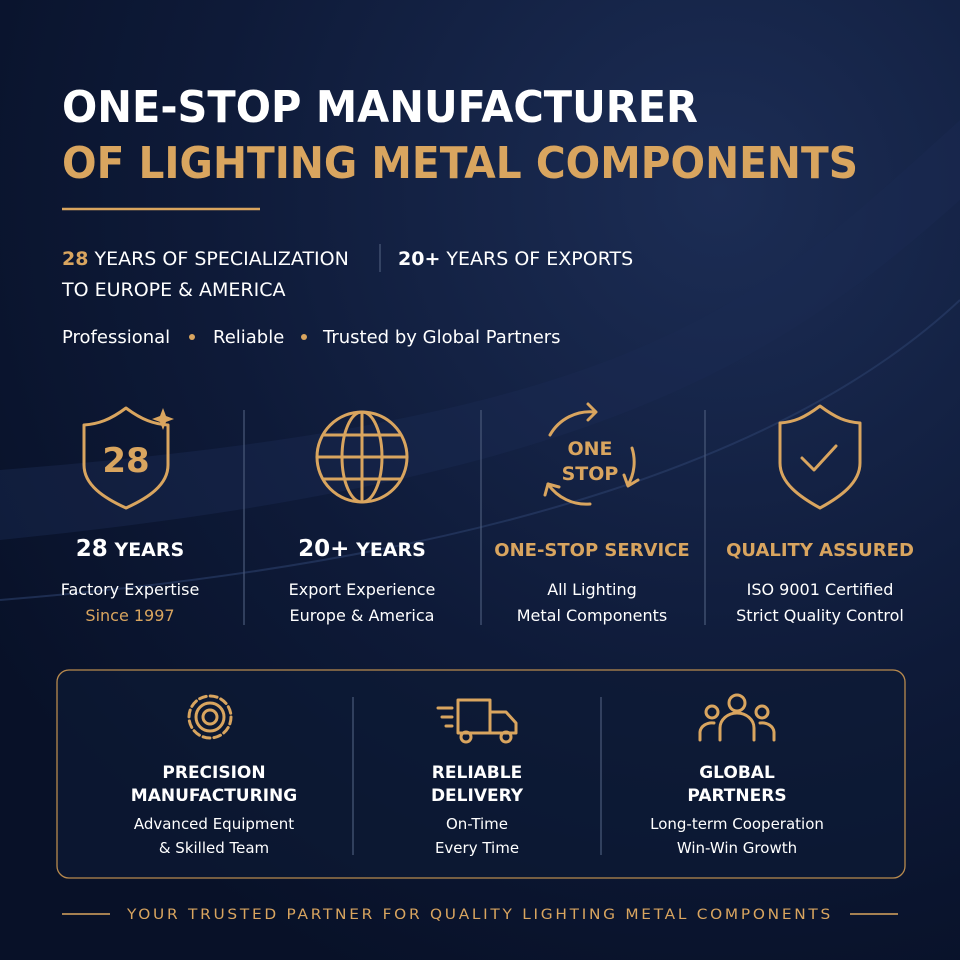  Describe the element at coordinates (362, 589) in the screenshot. I see `feature-line: Export Experience` at that location.